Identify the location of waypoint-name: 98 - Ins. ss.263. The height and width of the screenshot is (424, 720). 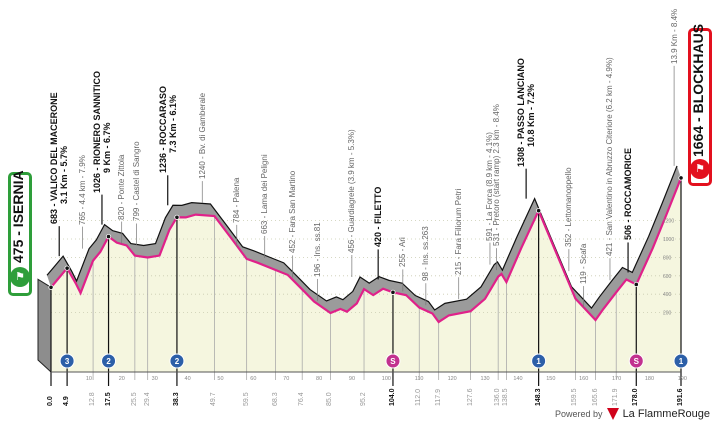
(426, 254).